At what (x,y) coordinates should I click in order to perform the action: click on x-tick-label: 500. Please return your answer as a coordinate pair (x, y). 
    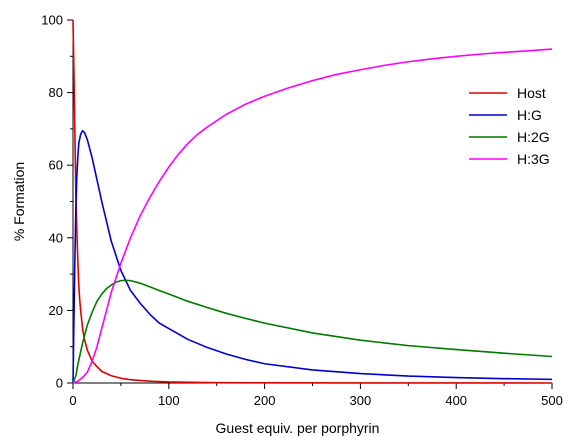
    Looking at the image, I should click on (552, 400).